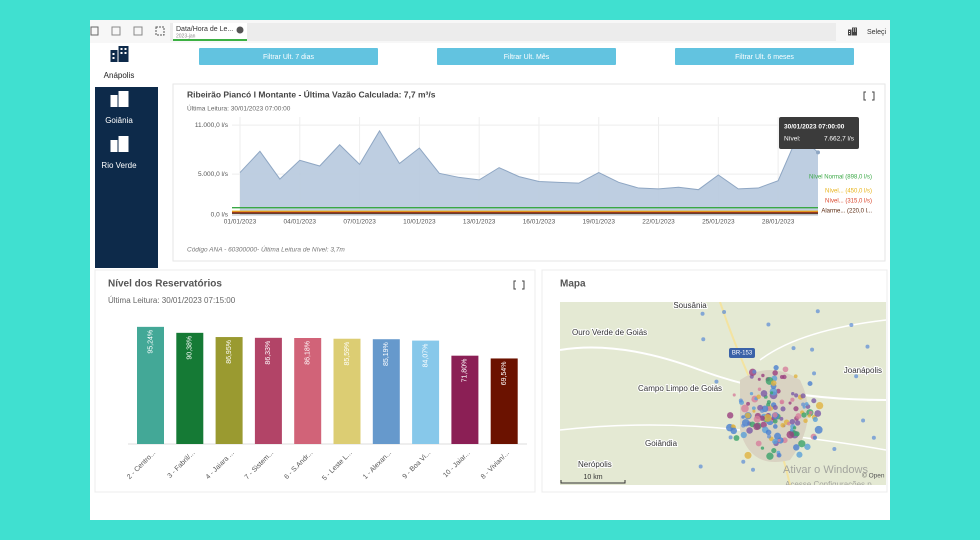 The height and width of the screenshot is (540, 980). Describe the element at coordinates (792, 139) in the screenshot. I see `tooltip-label: Nível:` at that location.